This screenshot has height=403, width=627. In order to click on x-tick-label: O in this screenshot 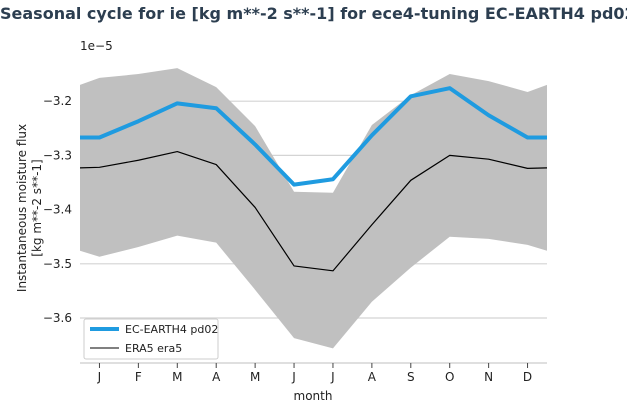, I will do `click(449, 377)`.